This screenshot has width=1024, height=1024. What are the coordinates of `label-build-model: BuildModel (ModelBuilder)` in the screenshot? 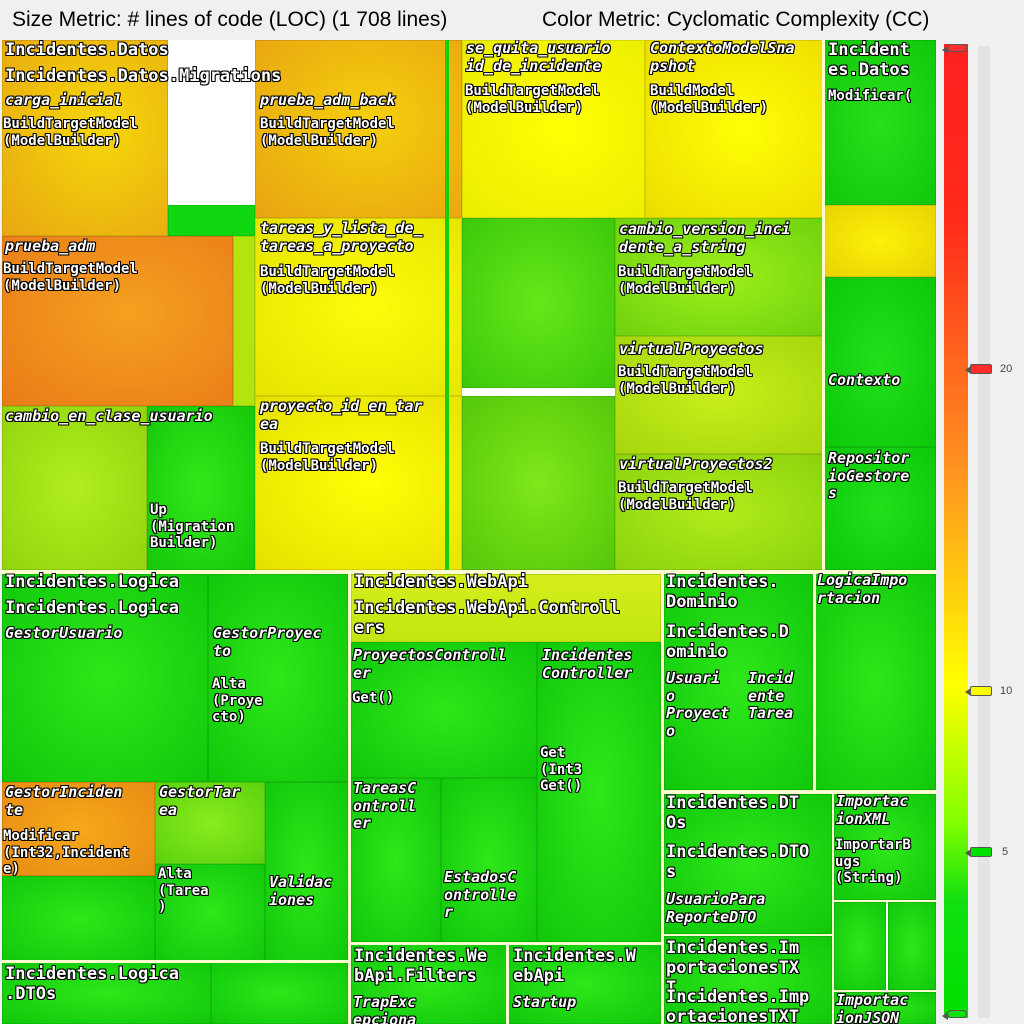 It's located at (709, 99).